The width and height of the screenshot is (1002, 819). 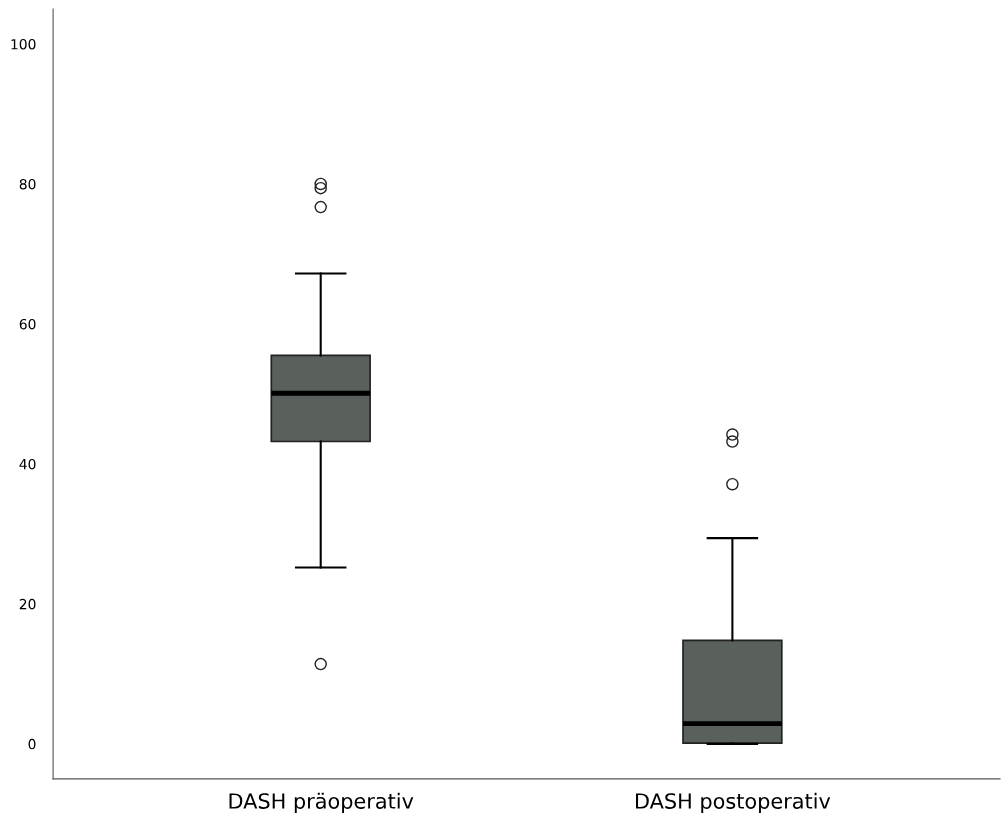 What do you see at coordinates (321, 802) in the screenshot?
I see `x-tick-label: DASH präoperativ` at bounding box center [321, 802].